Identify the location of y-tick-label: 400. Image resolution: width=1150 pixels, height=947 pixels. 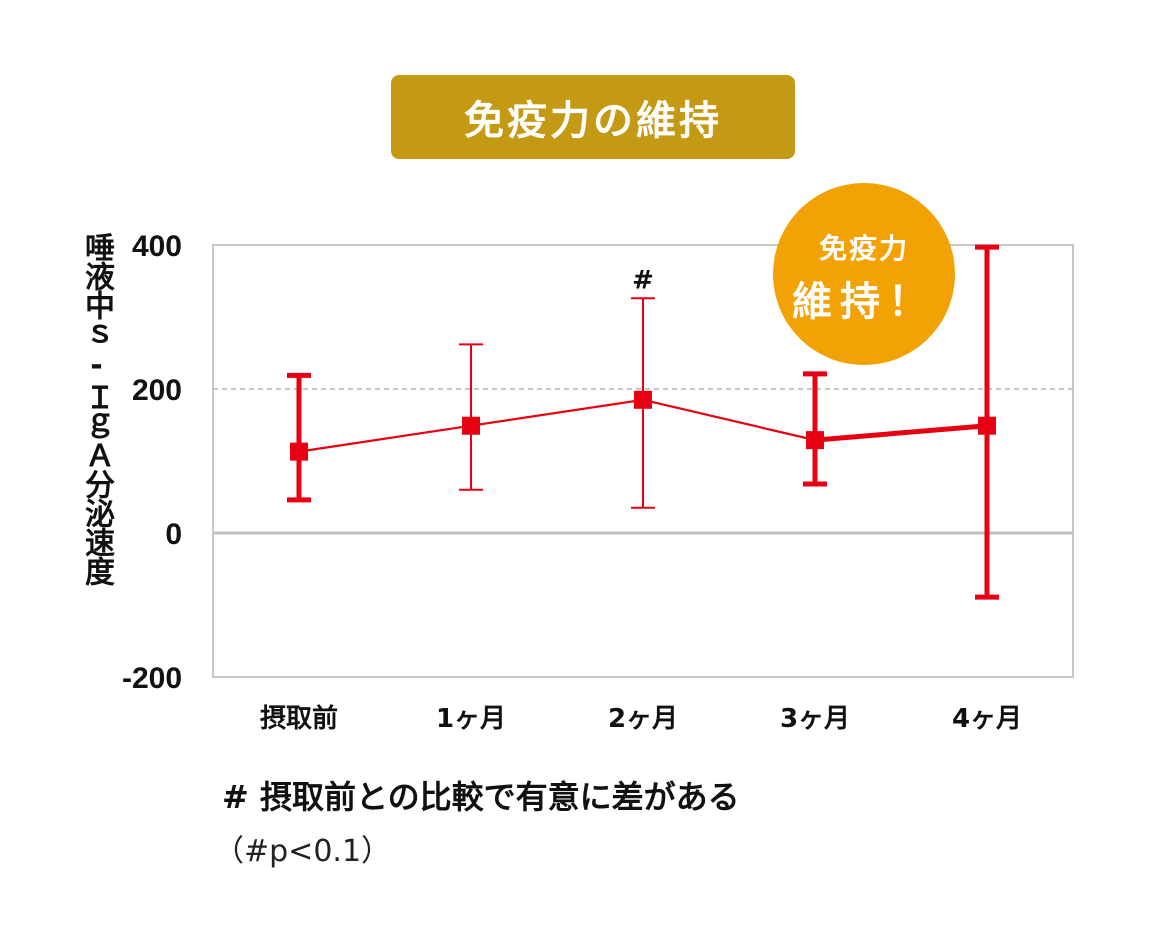
(157, 246).